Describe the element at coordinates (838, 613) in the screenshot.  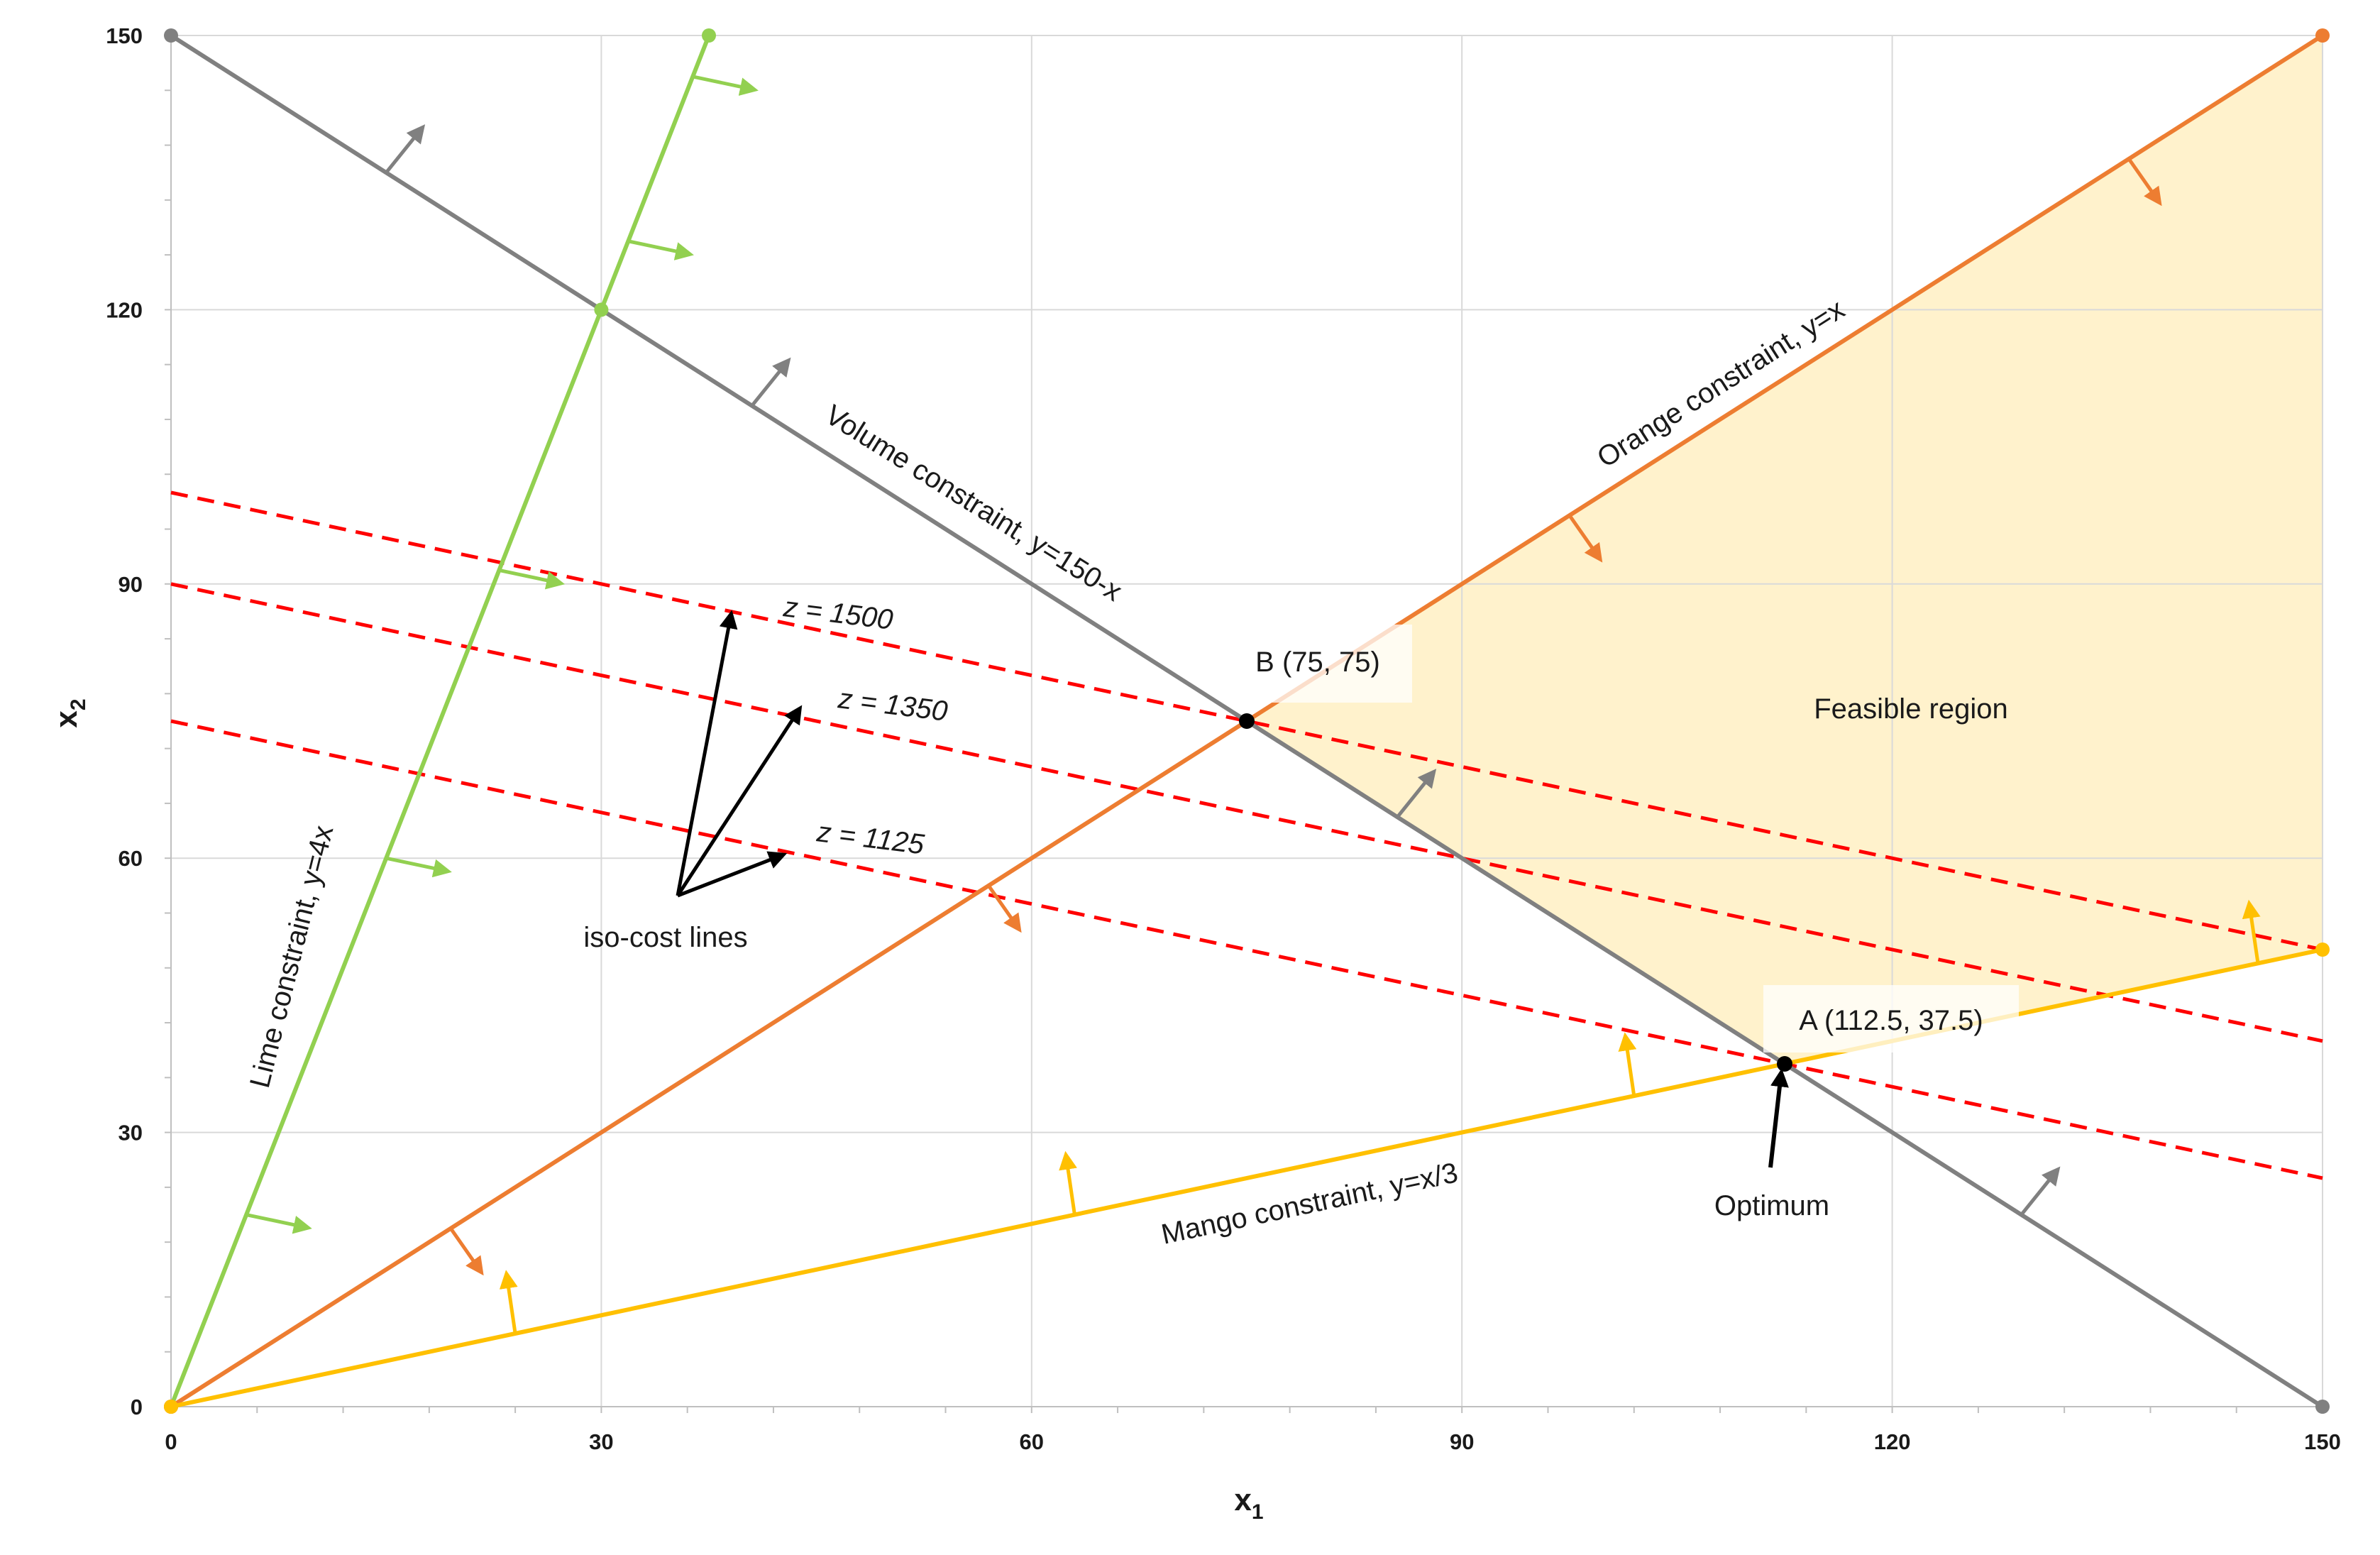
I see `iso-label-1500: z = 1500` at that location.